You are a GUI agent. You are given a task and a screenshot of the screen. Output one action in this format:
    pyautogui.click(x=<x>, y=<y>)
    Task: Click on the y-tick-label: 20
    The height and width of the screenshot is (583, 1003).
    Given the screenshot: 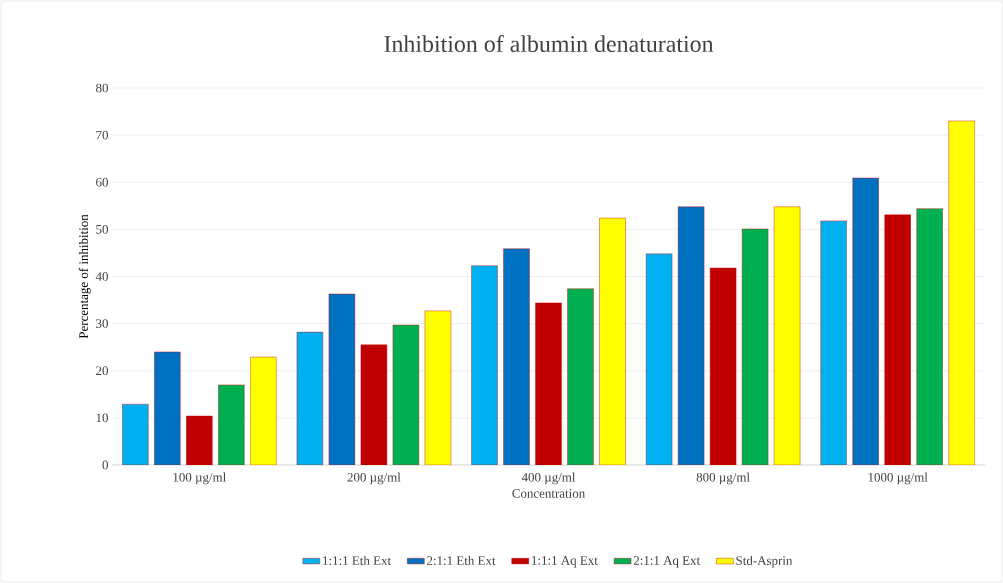 What is the action you would take?
    pyautogui.click(x=102, y=371)
    